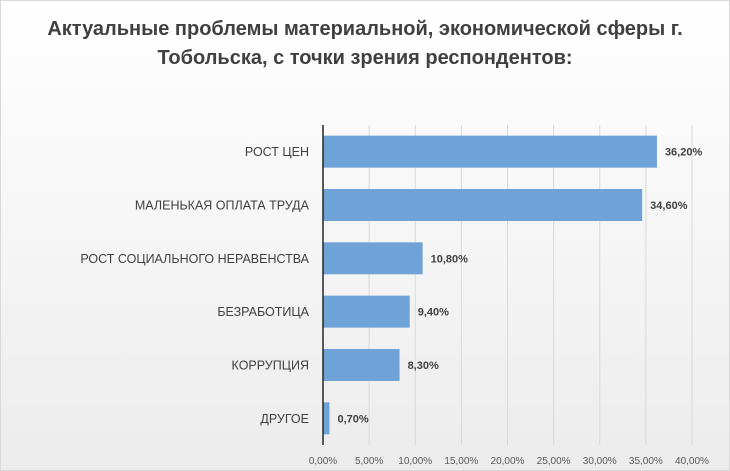 The width and height of the screenshot is (730, 471). Describe the element at coordinates (352, 419) in the screenshot. I see `data-label: 0,70%` at that location.